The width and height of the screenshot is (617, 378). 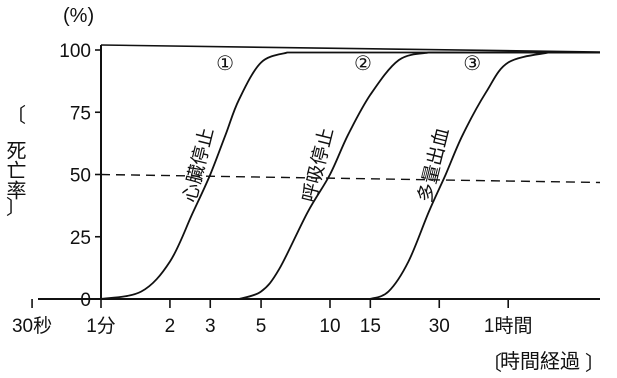 What do you see at coordinates (350, 48) in the screenshot?
I see `top-border` at bounding box center [350, 48].